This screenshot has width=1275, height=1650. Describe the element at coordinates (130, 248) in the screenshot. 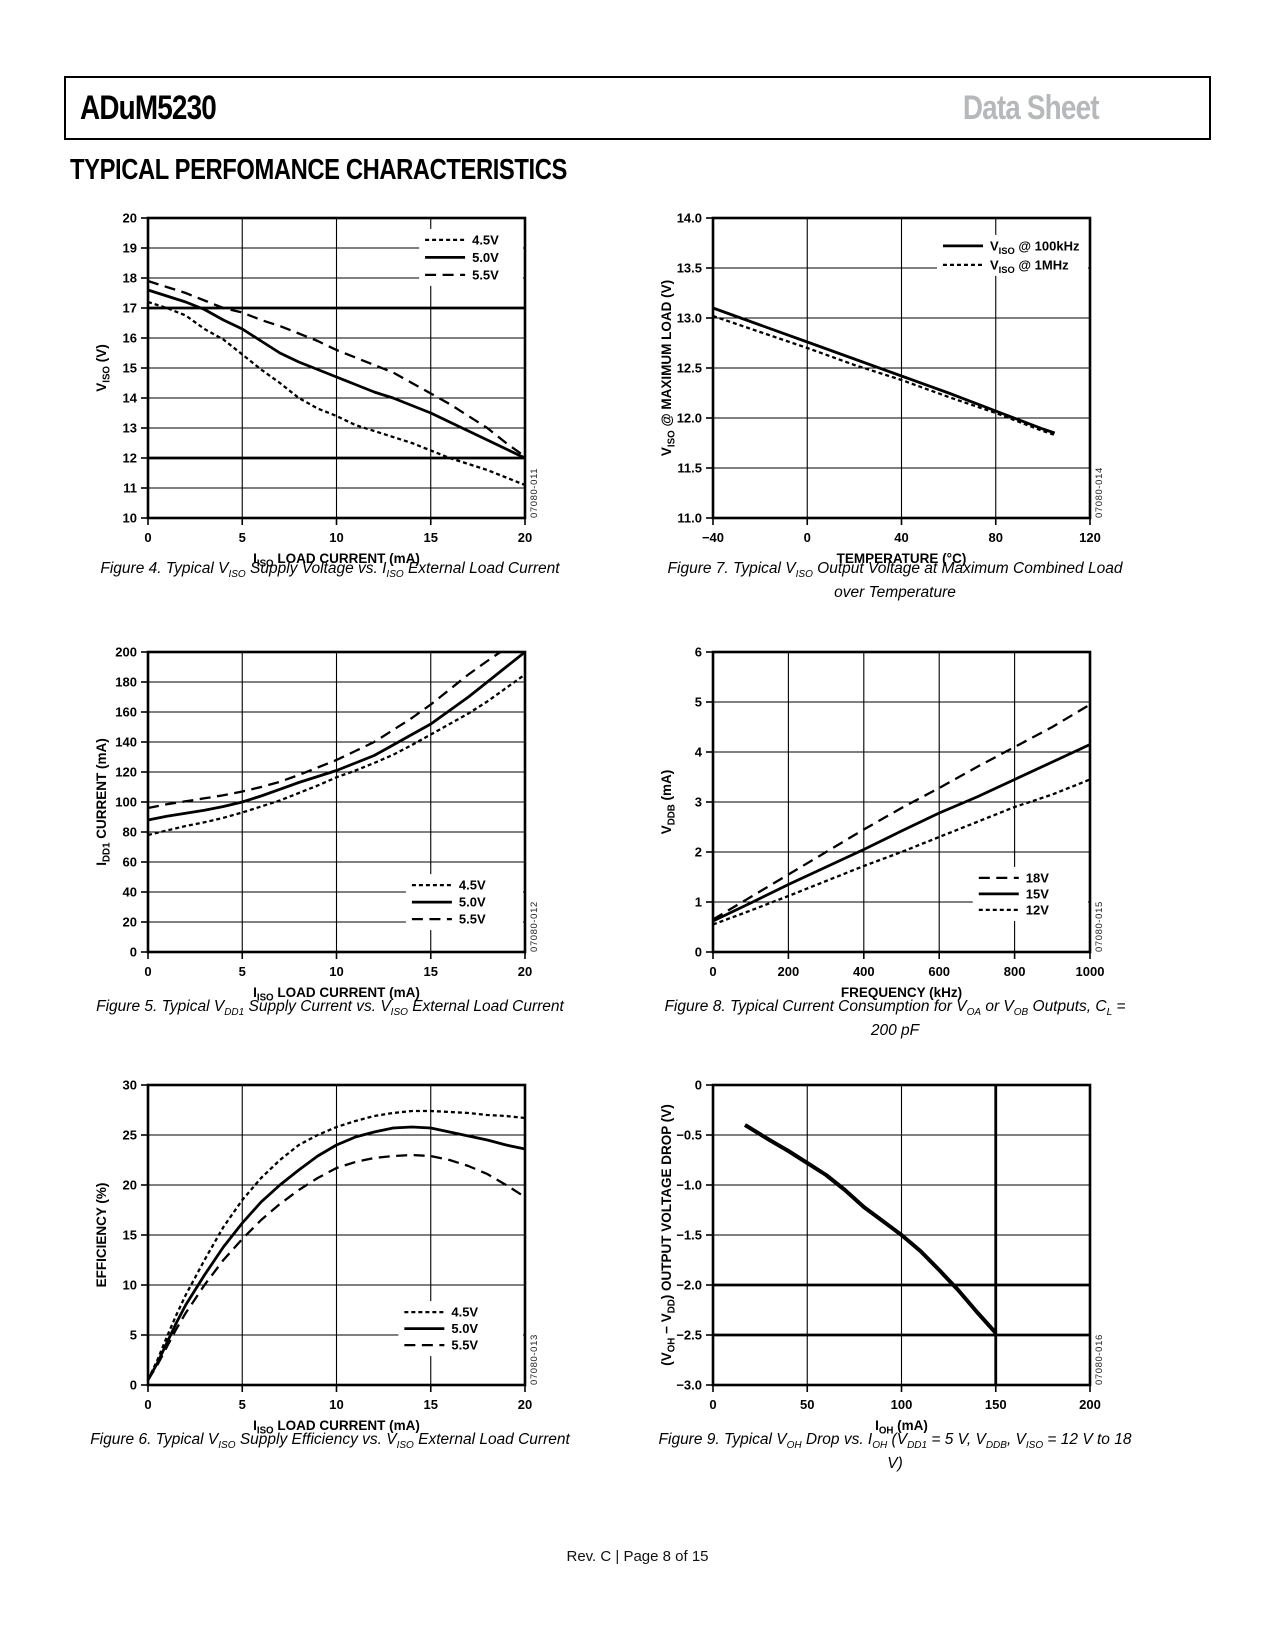

I see `svg-text: 19` at that location.